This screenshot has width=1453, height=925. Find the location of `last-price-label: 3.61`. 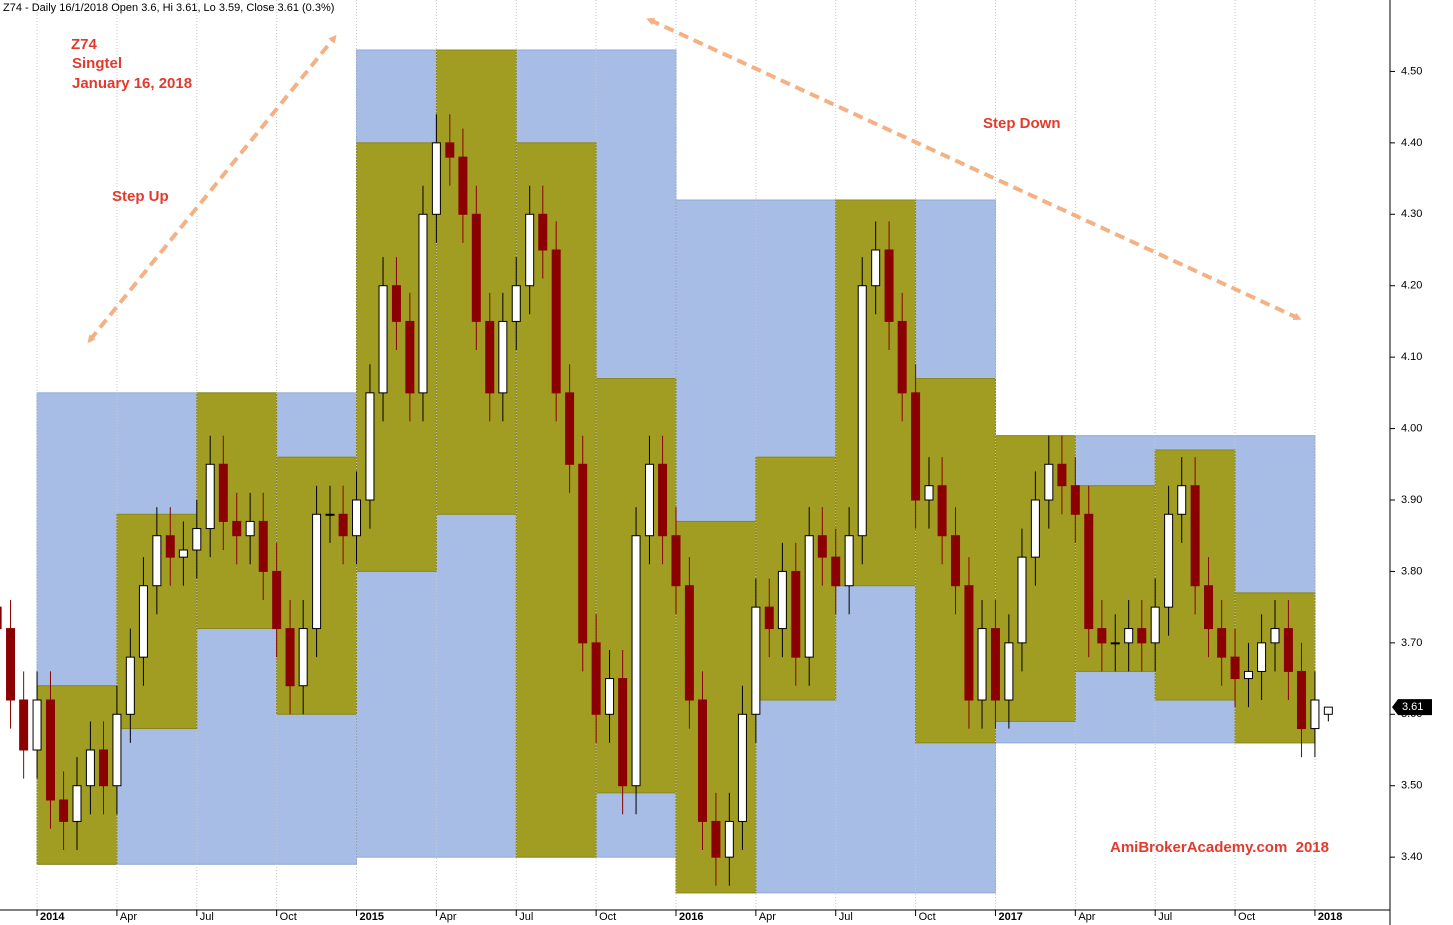

last-price-label: 3.61 is located at coordinates (1412, 707).